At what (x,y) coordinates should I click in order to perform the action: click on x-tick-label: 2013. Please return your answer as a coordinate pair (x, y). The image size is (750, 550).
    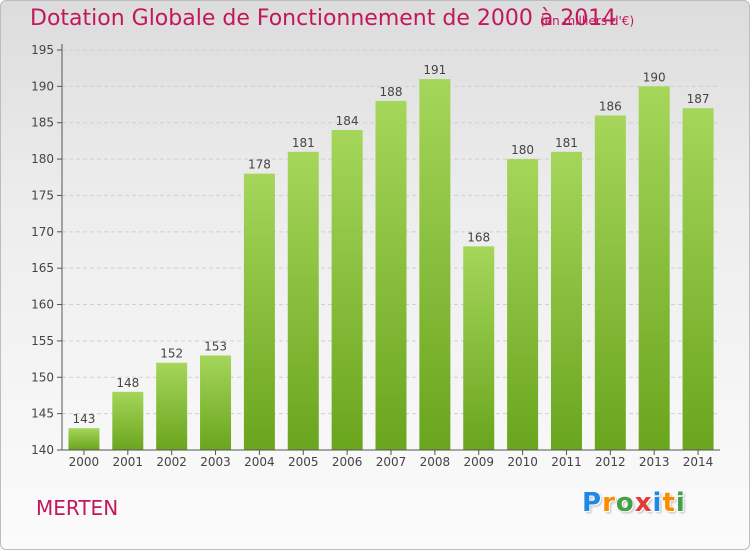
    Looking at the image, I should click on (654, 462).